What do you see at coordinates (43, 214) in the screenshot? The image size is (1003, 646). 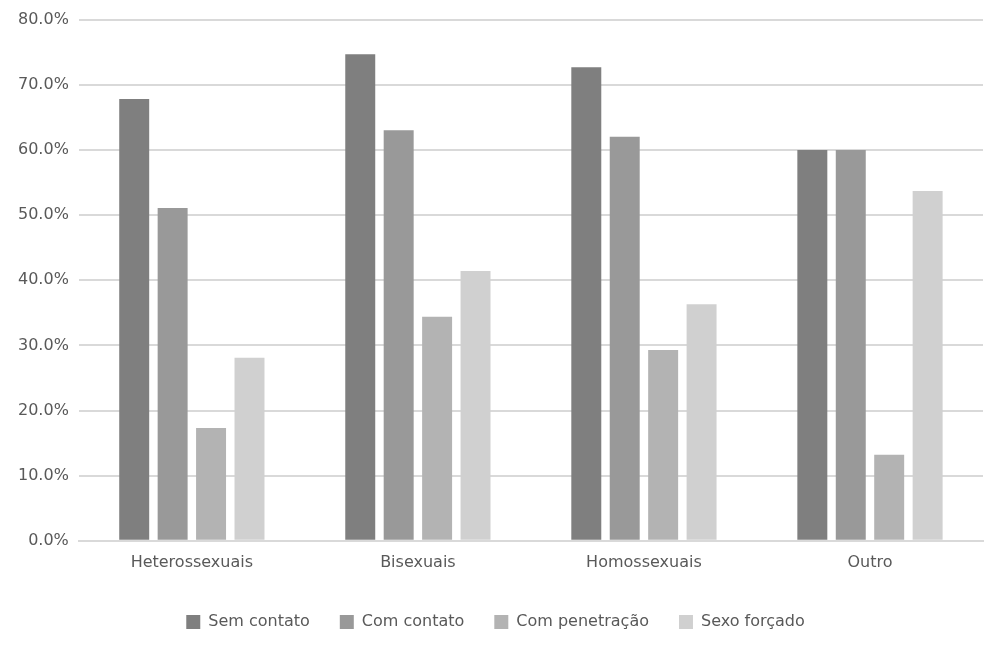 I see `y-tick-label: 50.0%` at bounding box center [43, 214].